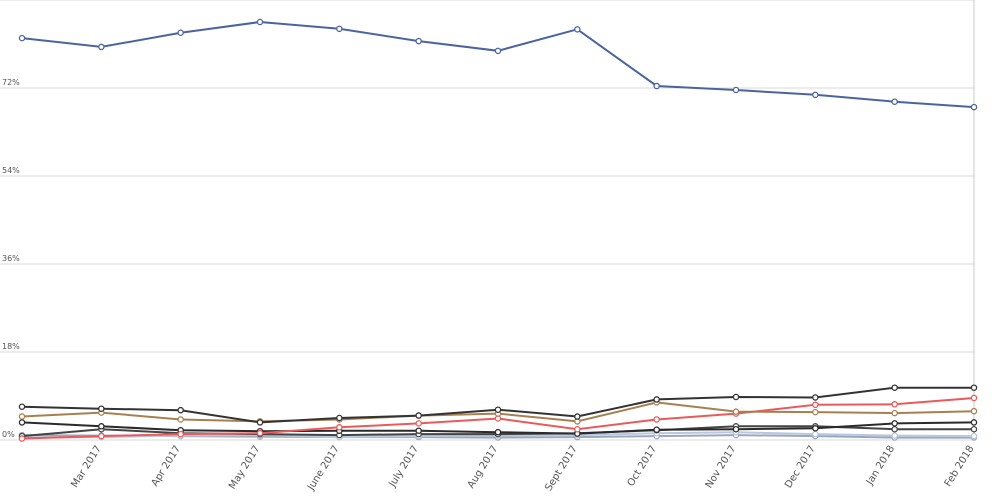 This screenshot has width=1000, height=500. Describe the element at coordinates (483, 467) in the screenshot. I see `x-tick-label: Aug 2017` at that location.